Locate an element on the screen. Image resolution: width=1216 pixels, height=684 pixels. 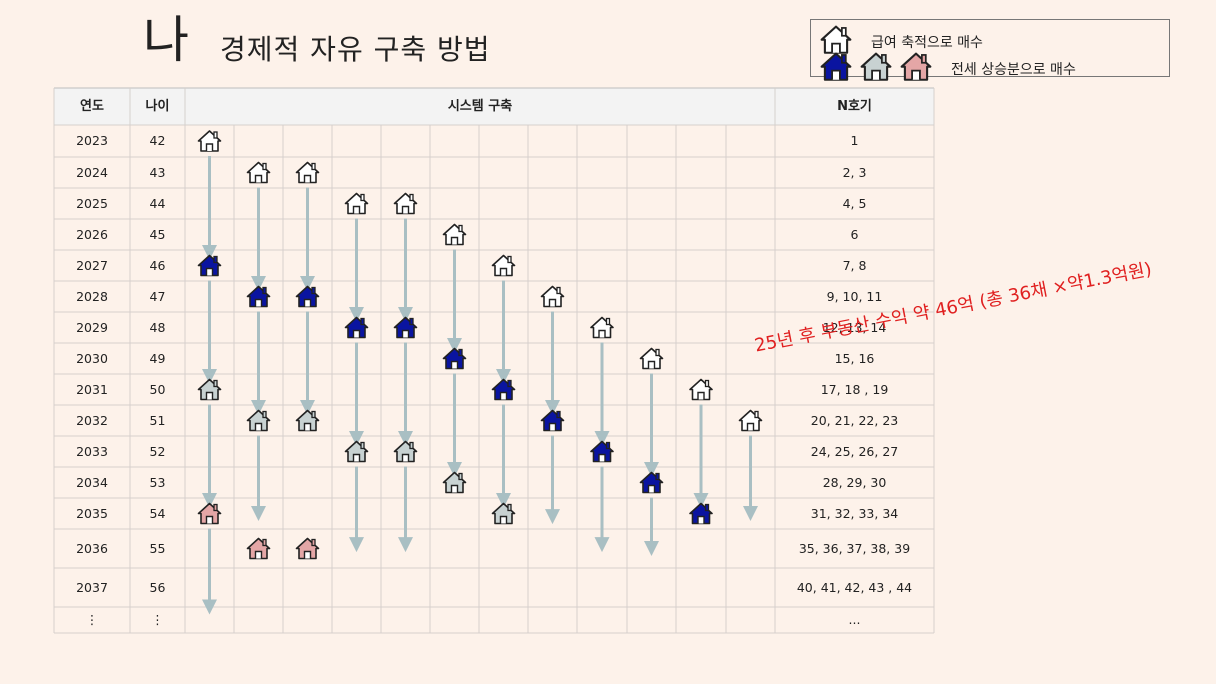
cell-n: 2, 3 is located at coordinates (854, 172).